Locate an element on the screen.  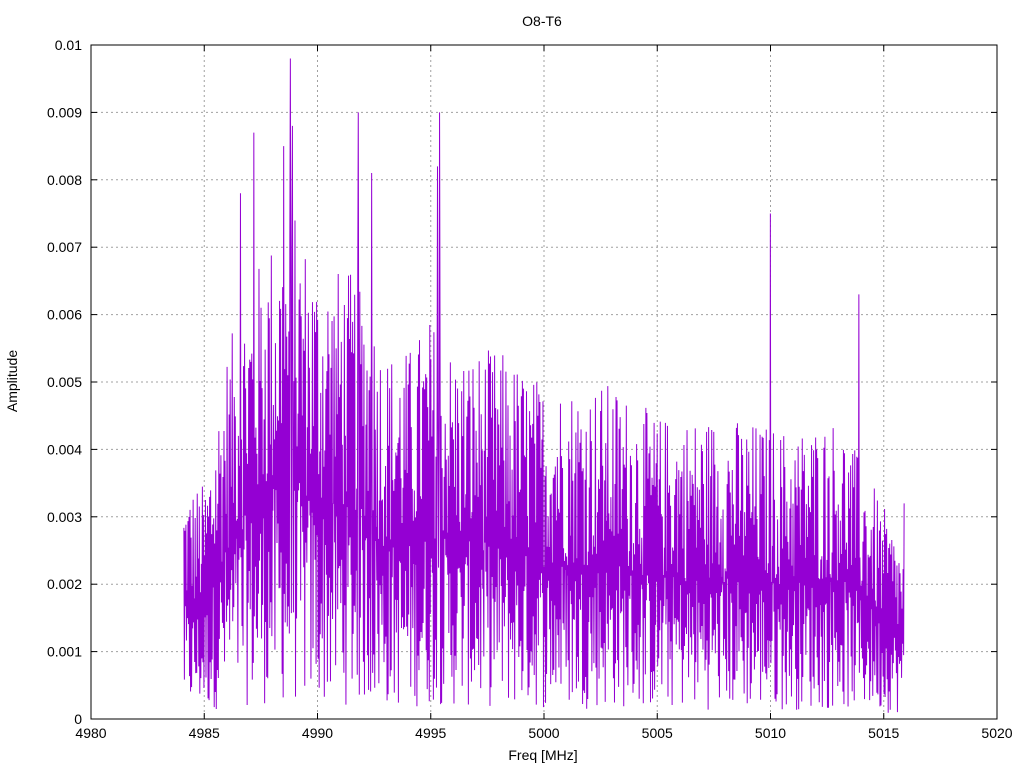
x-axis-label: Freq [MHz] is located at coordinates (542, 755).